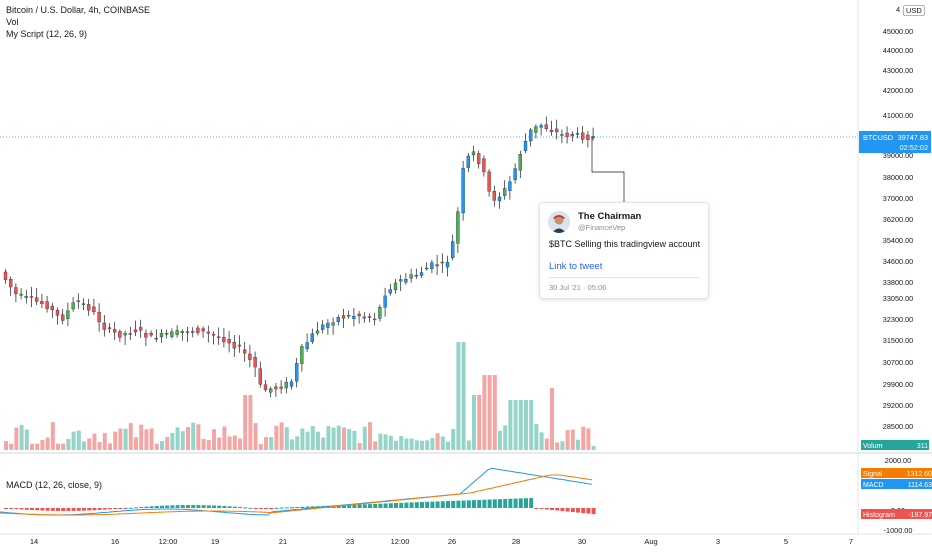 This screenshot has width=932, height=555. I want to click on tweet-link: Link to tweet, so click(576, 266).